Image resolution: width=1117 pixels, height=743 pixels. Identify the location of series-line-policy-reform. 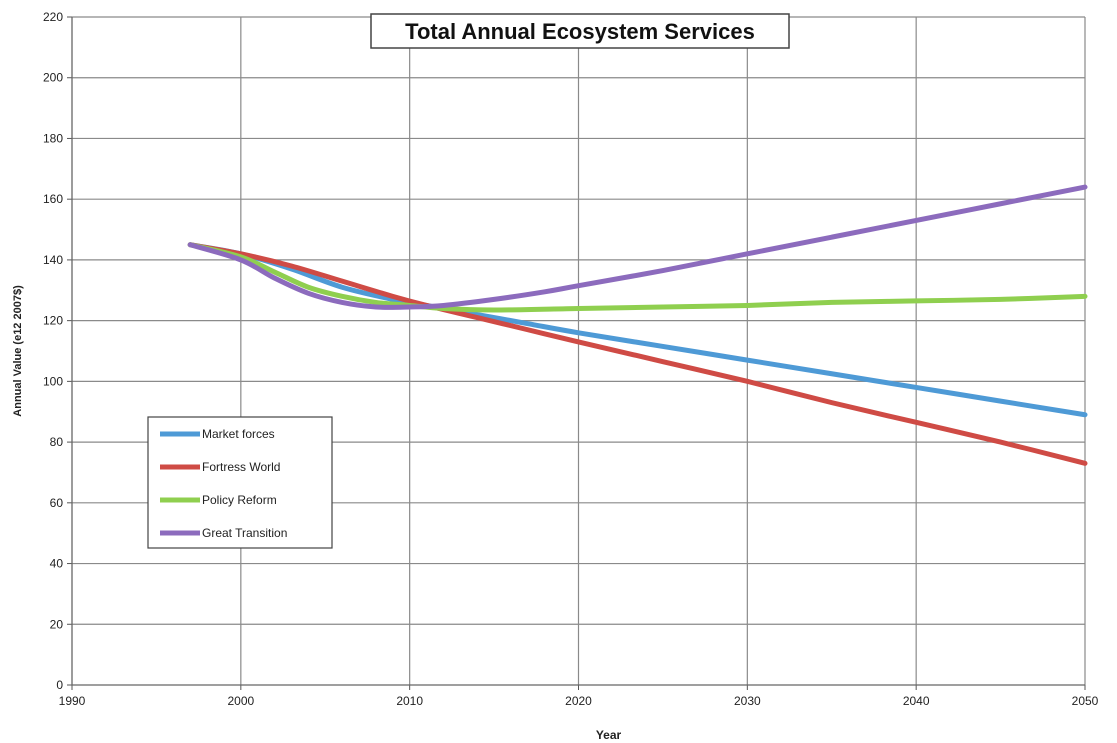
(637, 277).